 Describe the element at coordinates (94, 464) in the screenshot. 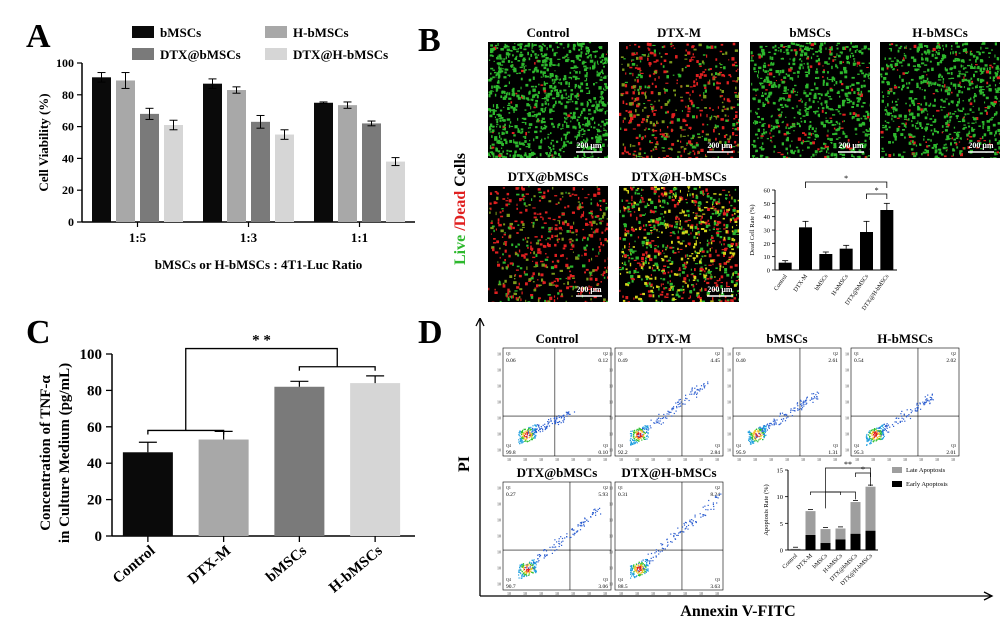

I see `c-y-tick-label-2: 40` at that location.